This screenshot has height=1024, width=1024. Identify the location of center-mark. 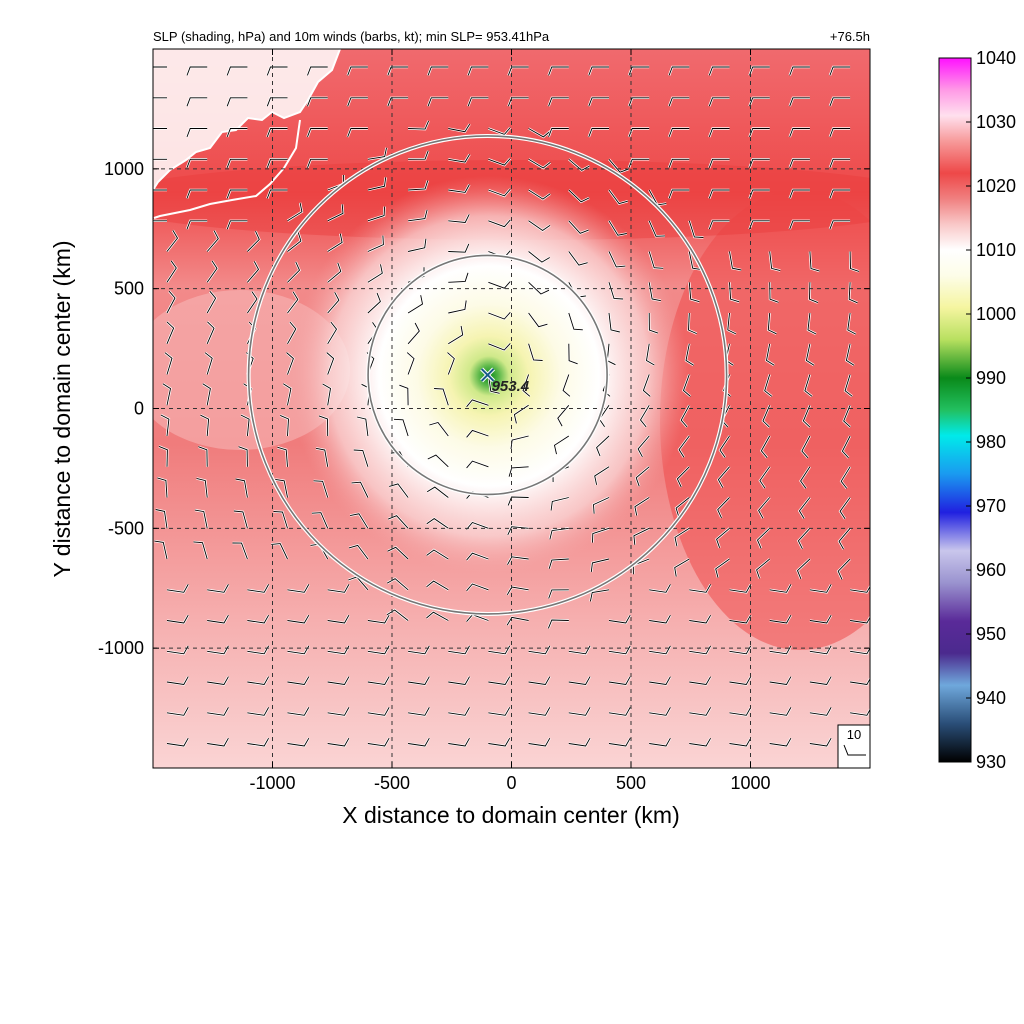
(487, 375).